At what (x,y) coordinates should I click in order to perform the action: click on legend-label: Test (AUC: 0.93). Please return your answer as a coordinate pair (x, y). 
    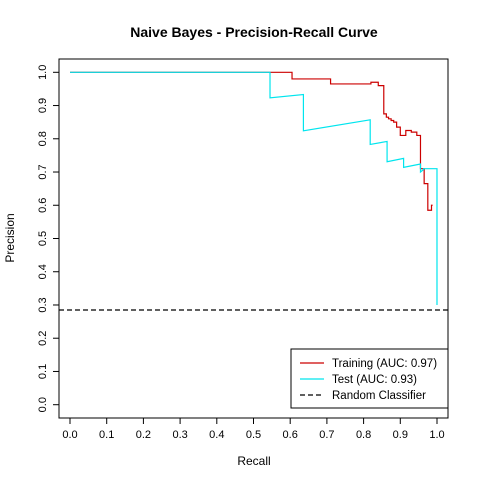
    Looking at the image, I should click on (374, 380).